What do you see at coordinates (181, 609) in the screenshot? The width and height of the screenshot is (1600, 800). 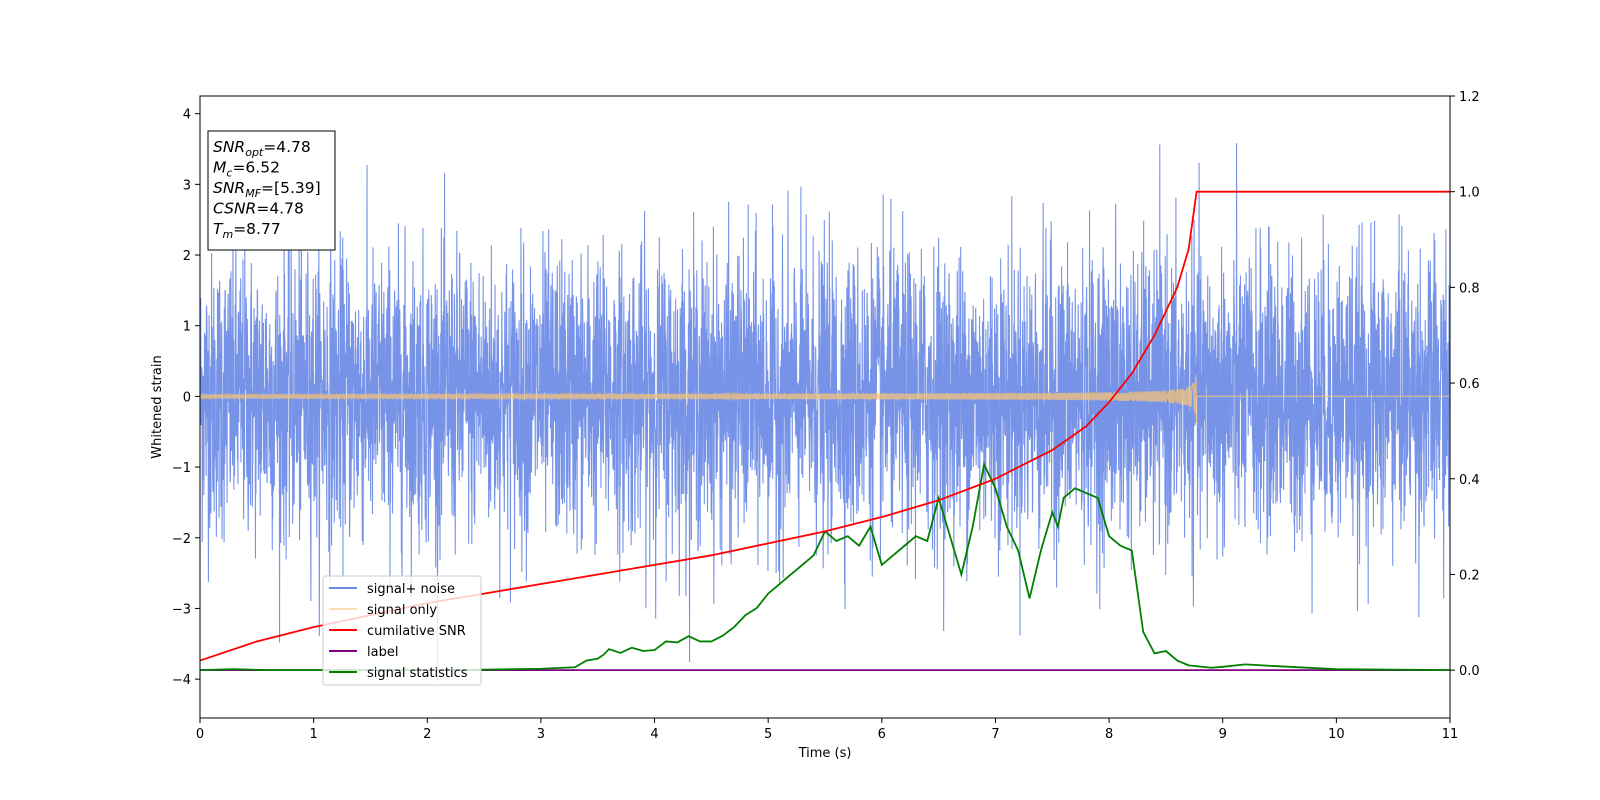 I see `y-left-tick-label: −3` at bounding box center [181, 609].